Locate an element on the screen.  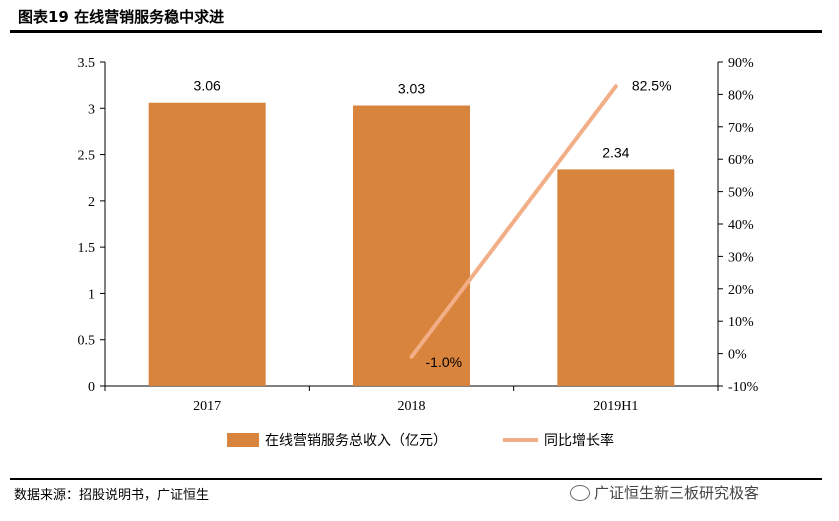
y-right-tick-label: 80% is located at coordinates (741, 95).